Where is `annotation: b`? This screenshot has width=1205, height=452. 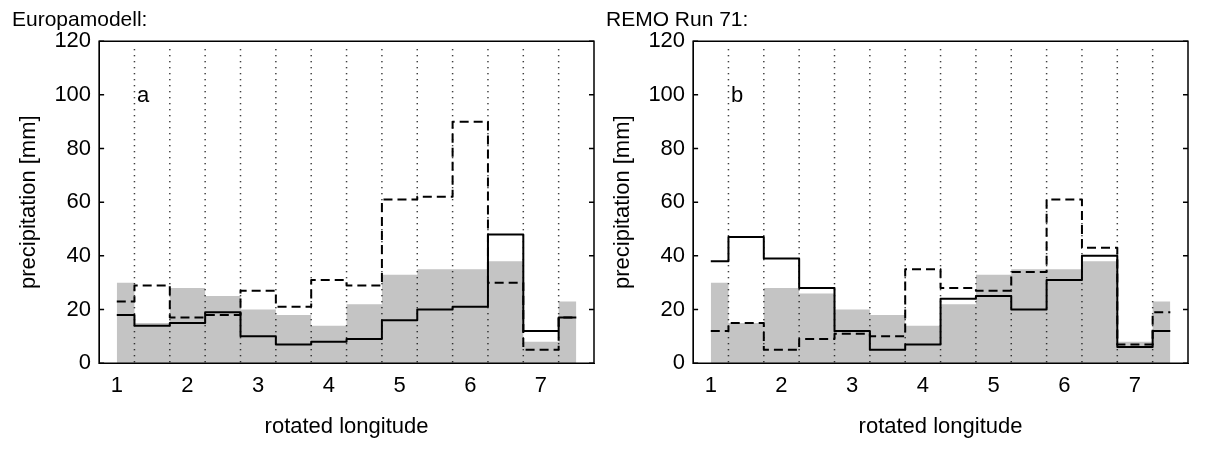 annotation: b is located at coordinates (737, 94).